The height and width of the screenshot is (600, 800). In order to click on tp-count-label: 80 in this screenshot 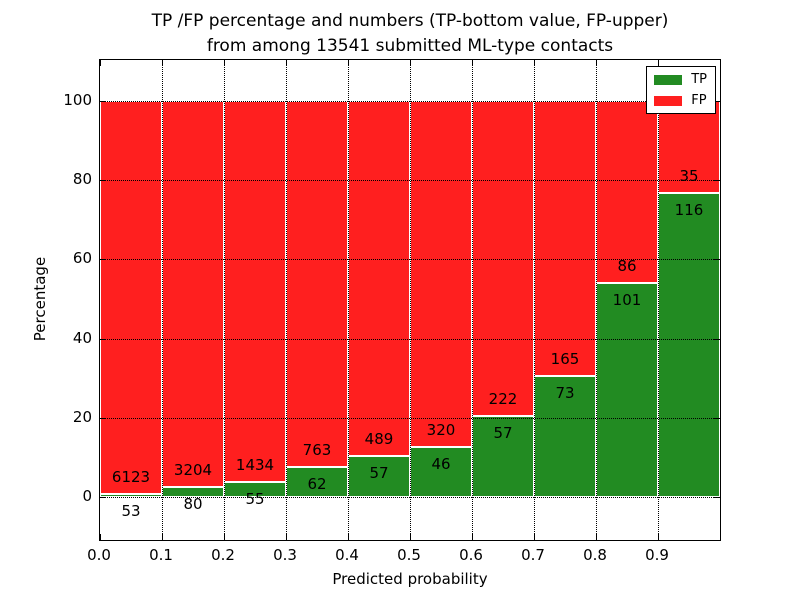, I will do `click(193, 504)`.